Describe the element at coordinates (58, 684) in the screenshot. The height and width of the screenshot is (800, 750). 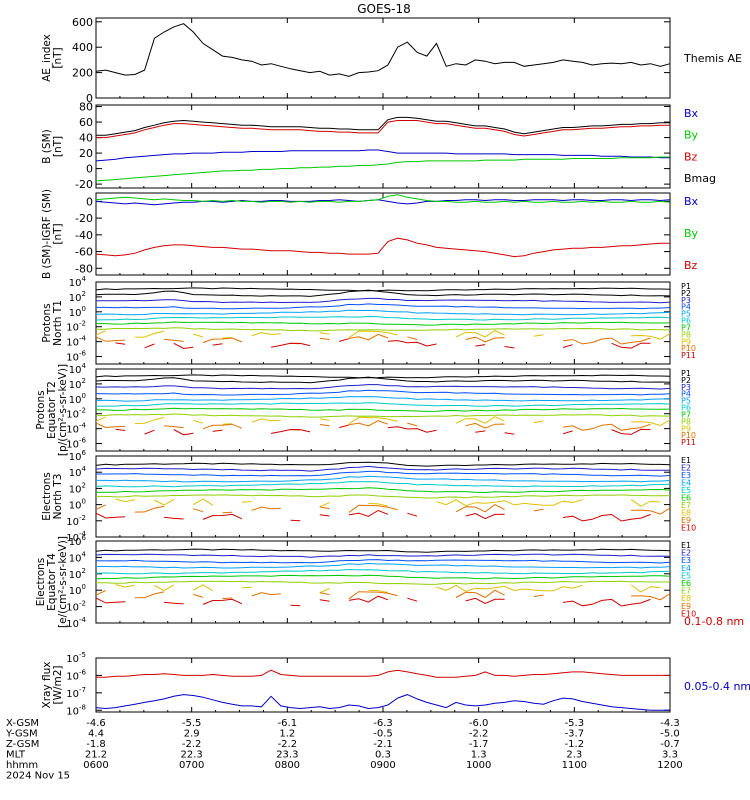
I see `y-axis-label: [W/m2]` at that location.